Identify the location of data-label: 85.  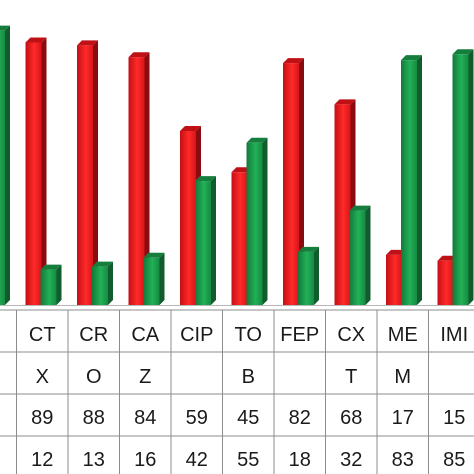
(454, 460).